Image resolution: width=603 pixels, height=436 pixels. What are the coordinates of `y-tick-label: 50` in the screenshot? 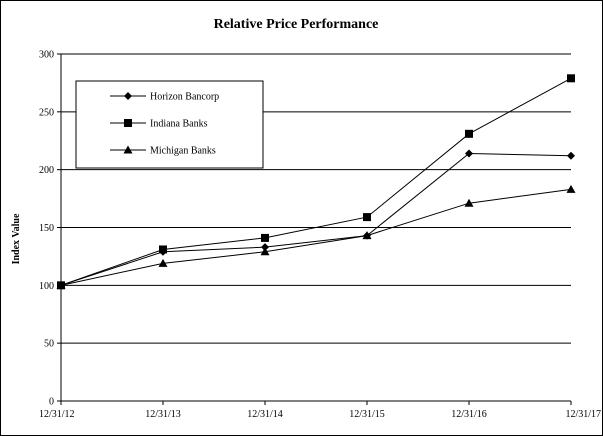 It's located at (49, 344).